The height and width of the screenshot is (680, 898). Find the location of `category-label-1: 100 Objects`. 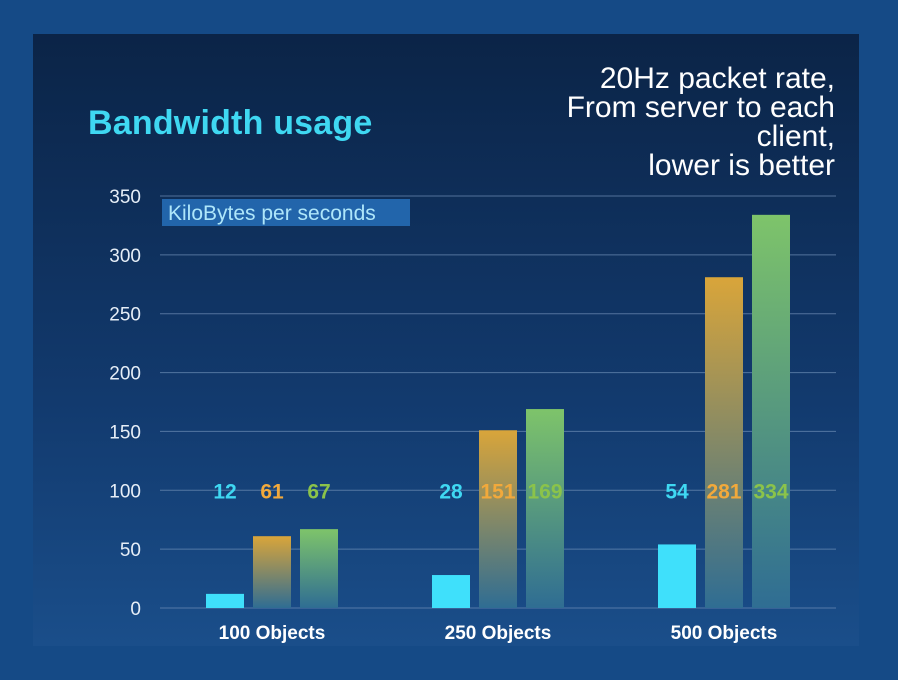

category-label-1: 100 Objects is located at coordinates (272, 633).